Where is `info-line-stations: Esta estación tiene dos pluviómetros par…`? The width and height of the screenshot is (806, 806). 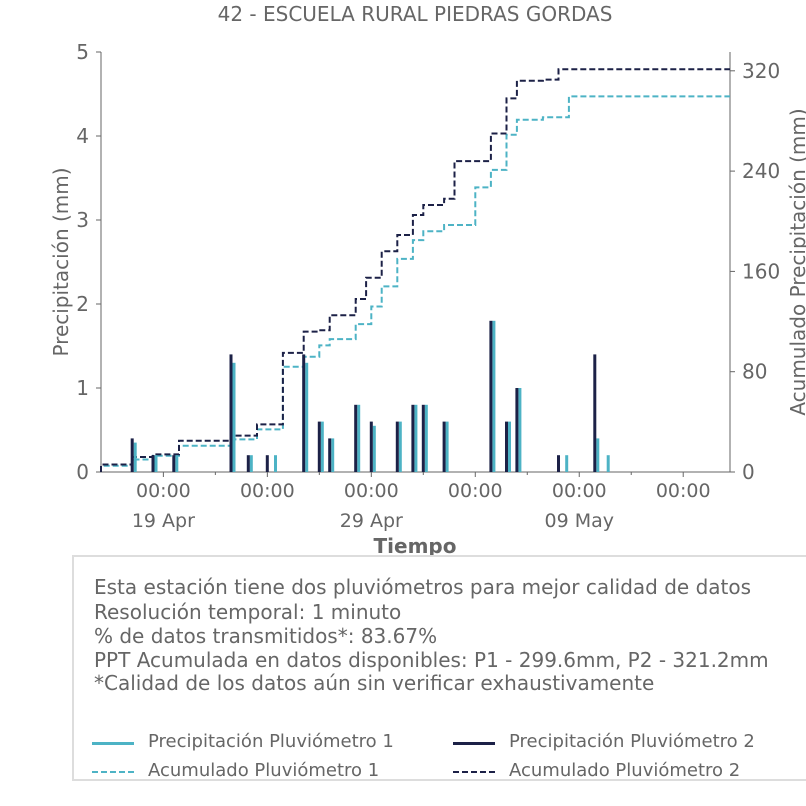
info-line-stations: Esta estación tiene dos pluviómetros par… is located at coordinates (423, 587).